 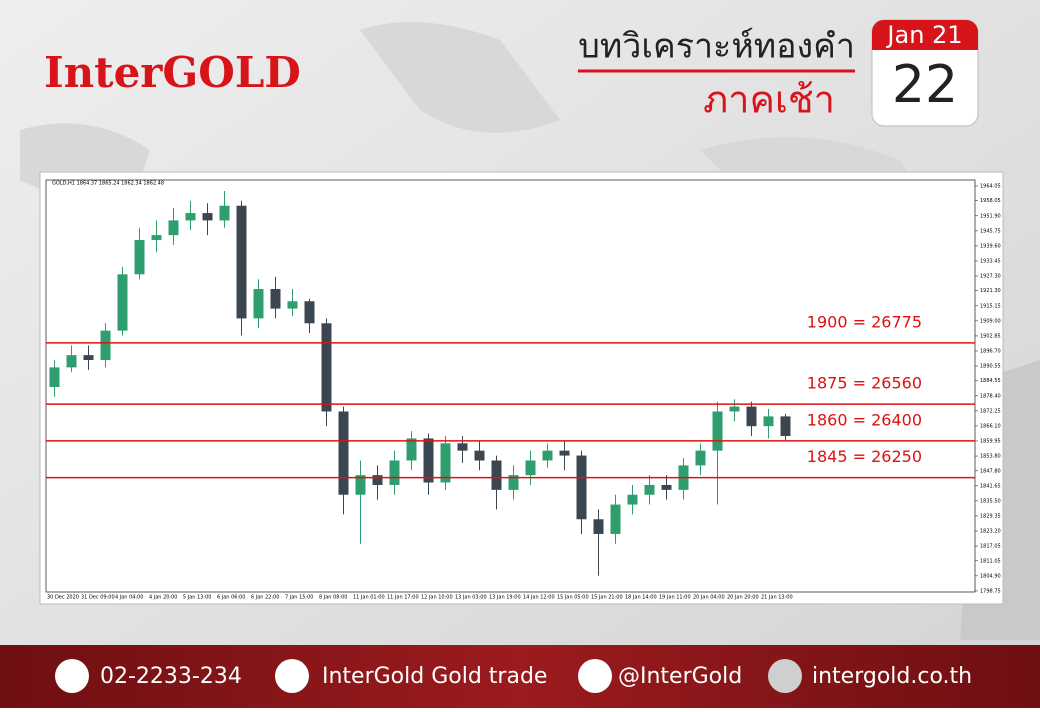 What do you see at coordinates (675, 598) in the screenshot?
I see `x-tick-label: 19 Jan 11:00` at bounding box center [675, 598].